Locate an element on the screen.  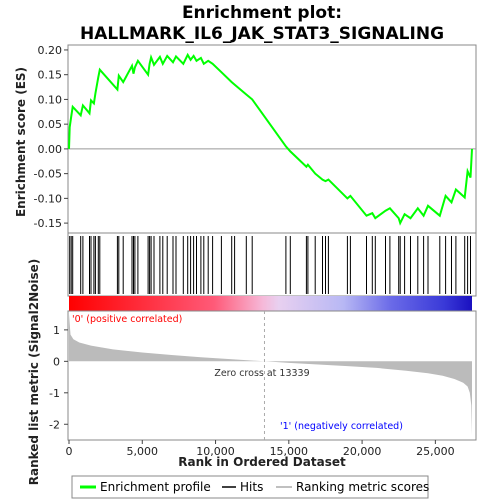
metric-y-axis-label: Ranked list metric (Signal2Noise) is located at coordinates (34, 372).